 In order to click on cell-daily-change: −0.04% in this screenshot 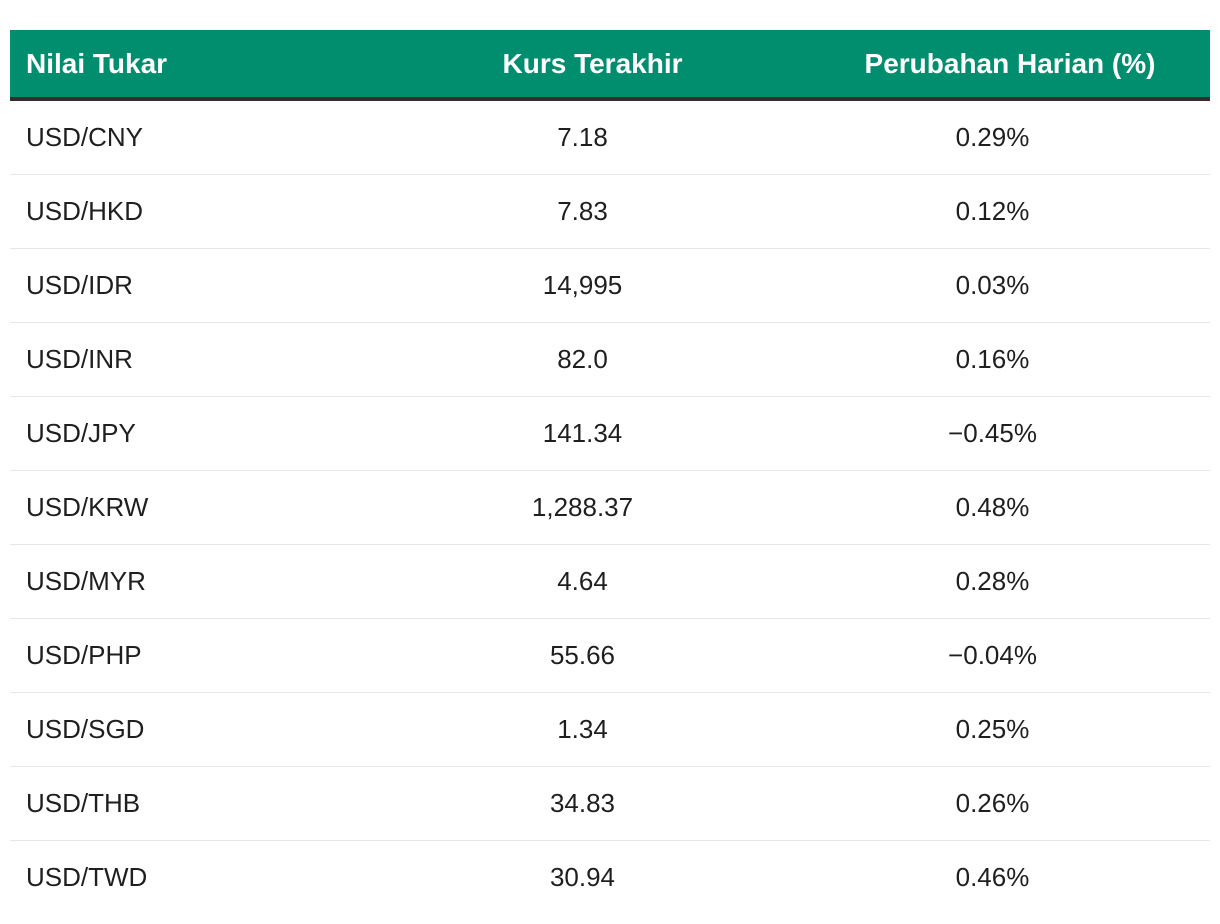, I will do `click(987, 655)`.